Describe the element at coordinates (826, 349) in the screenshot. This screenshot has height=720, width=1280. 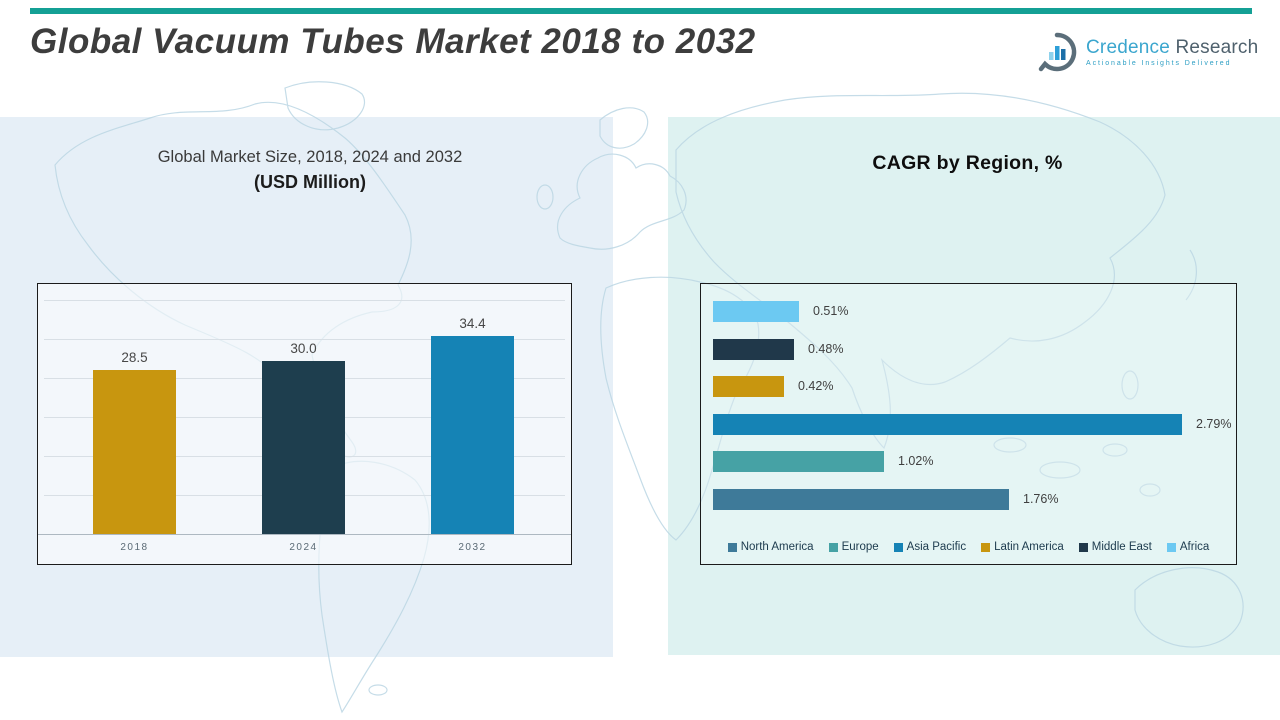
I see `bar-value-label: 0.48%` at that location.